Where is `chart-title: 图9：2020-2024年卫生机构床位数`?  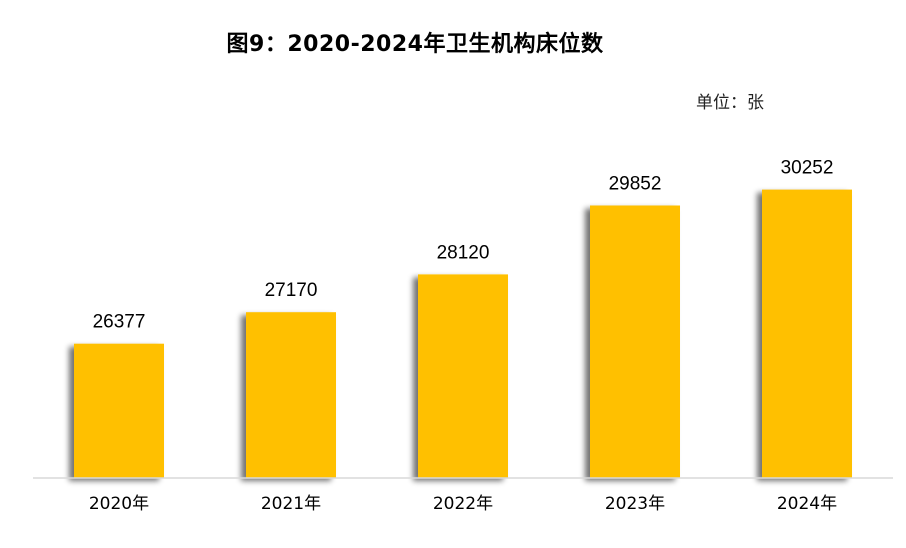
chart-title: 图9：2020-2024年卫生机构床位数 is located at coordinates (415, 44).